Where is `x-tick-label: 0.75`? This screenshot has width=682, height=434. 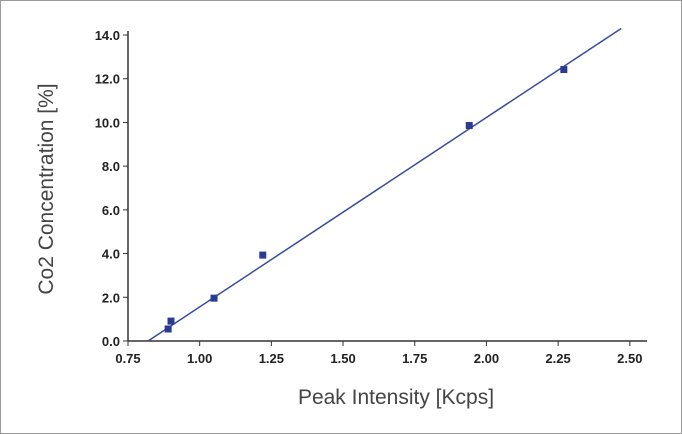
x-tick-label: 0.75 is located at coordinates (127, 358).